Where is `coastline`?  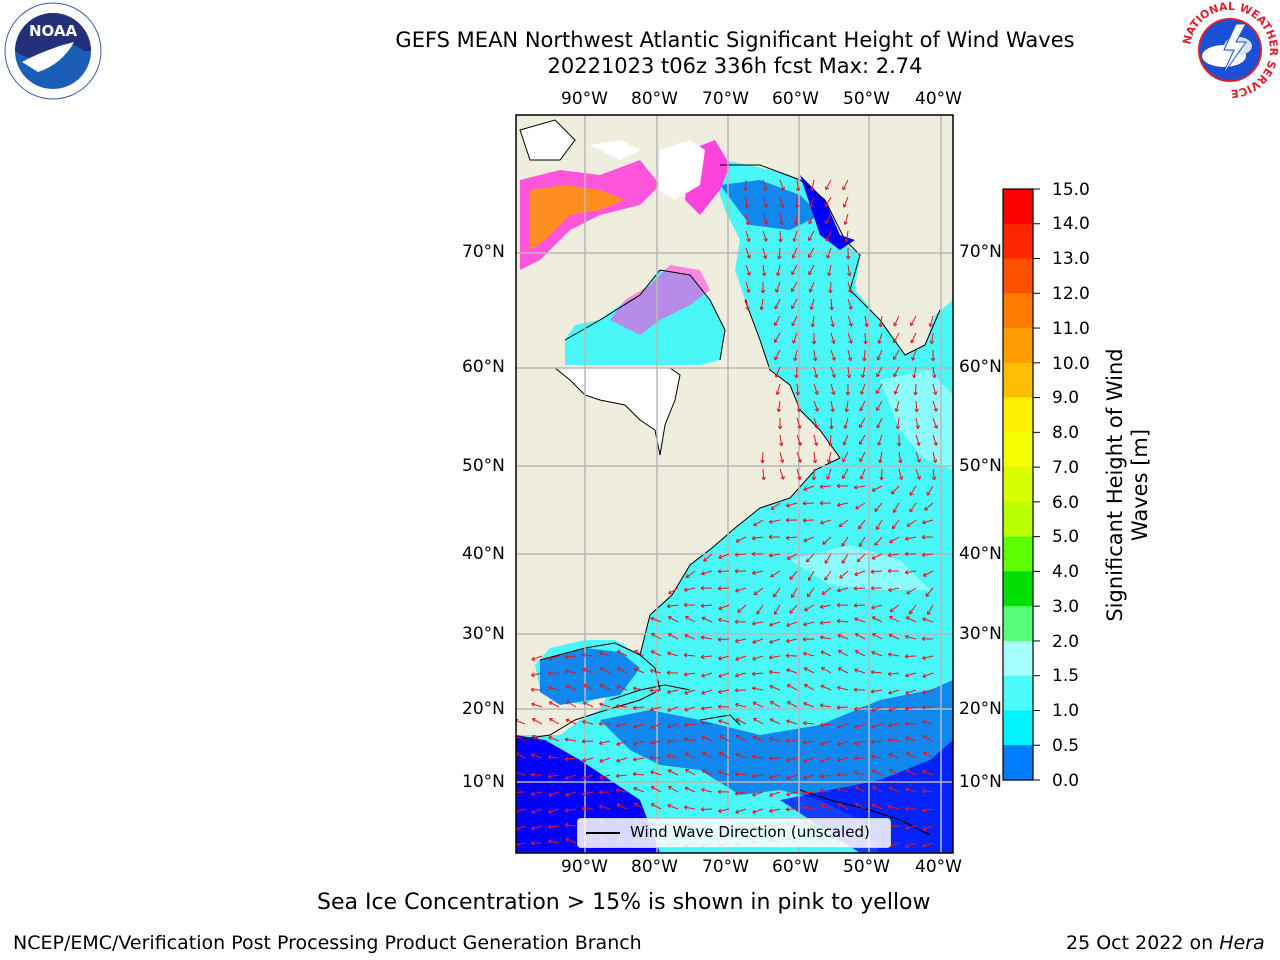 coastline is located at coordinates (678, 599).